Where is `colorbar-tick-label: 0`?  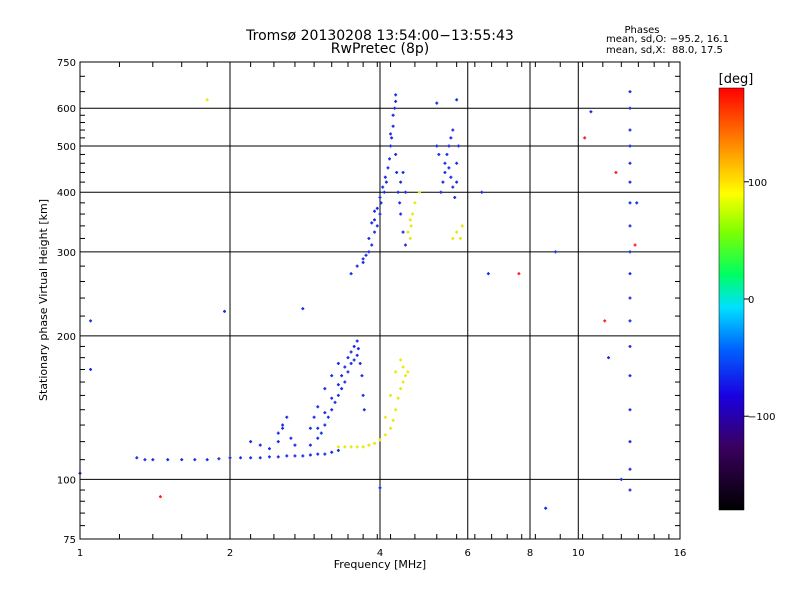
colorbar-tick-label: 0 is located at coordinates (751, 300).